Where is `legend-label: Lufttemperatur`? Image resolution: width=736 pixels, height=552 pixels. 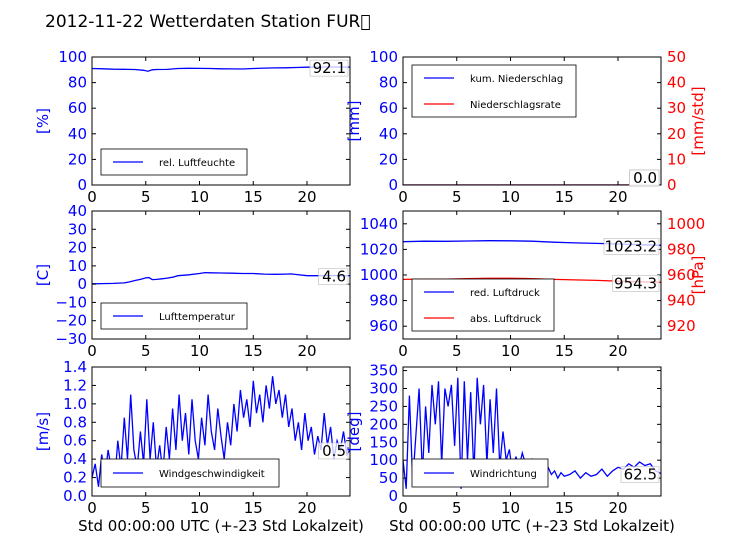 legend-label: Lufttemperatur is located at coordinates (197, 317).